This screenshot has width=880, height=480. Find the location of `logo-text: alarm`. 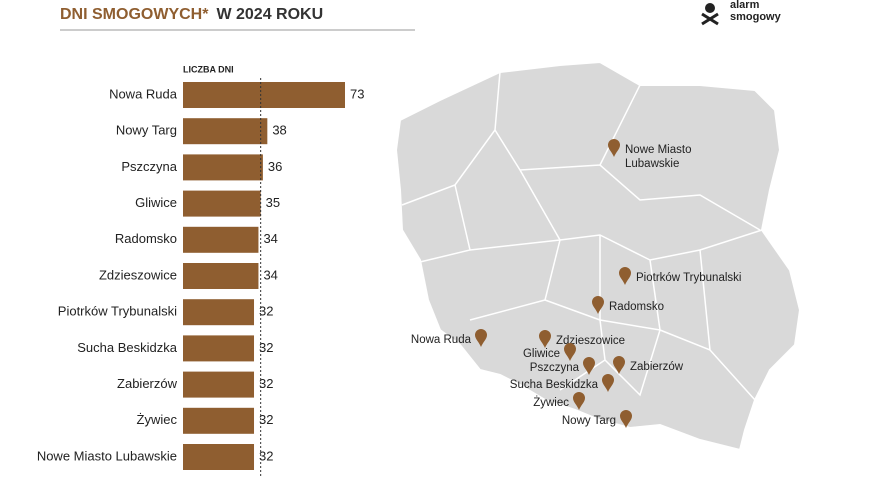

logo-text: alarm is located at coordinates (745, 5).